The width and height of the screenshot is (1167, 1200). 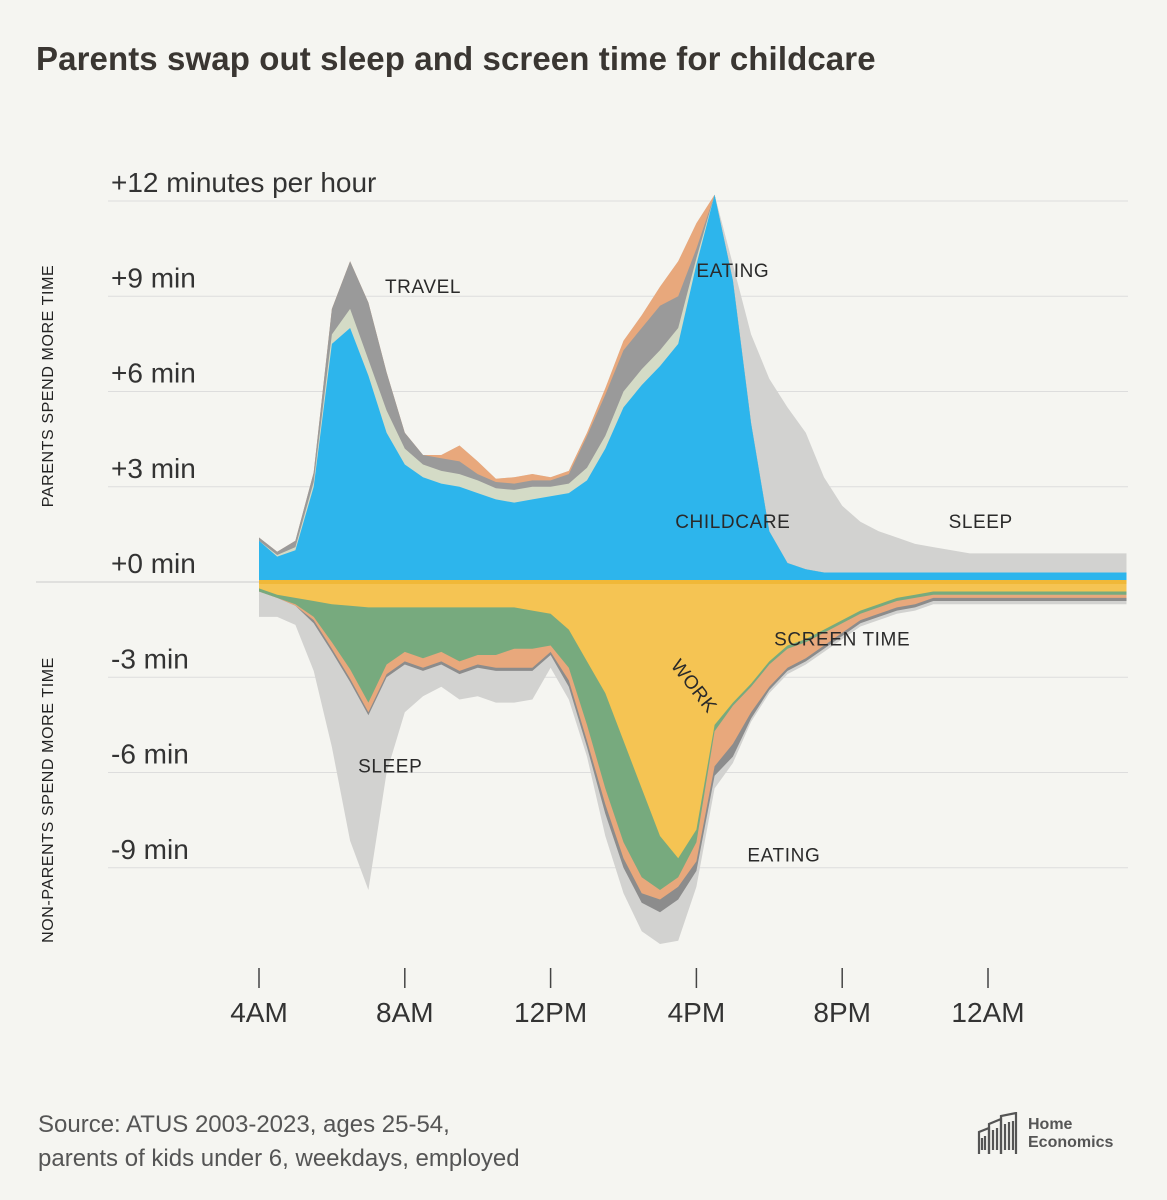 I want to click on y-tick-label: -9 min, so click(x=150, y=849).